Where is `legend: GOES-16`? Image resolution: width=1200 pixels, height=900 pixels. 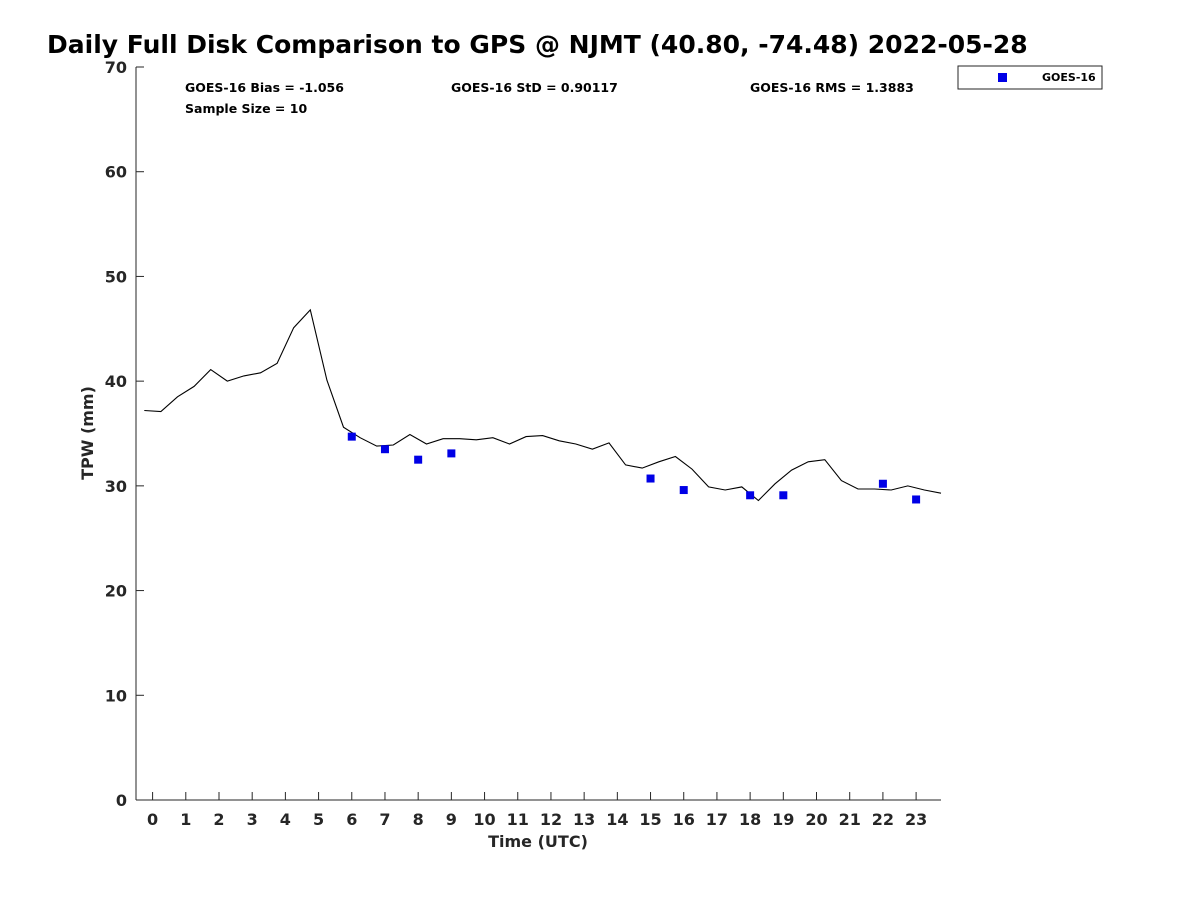
legend: GOES-16 is located at coordinates (1030, 77).